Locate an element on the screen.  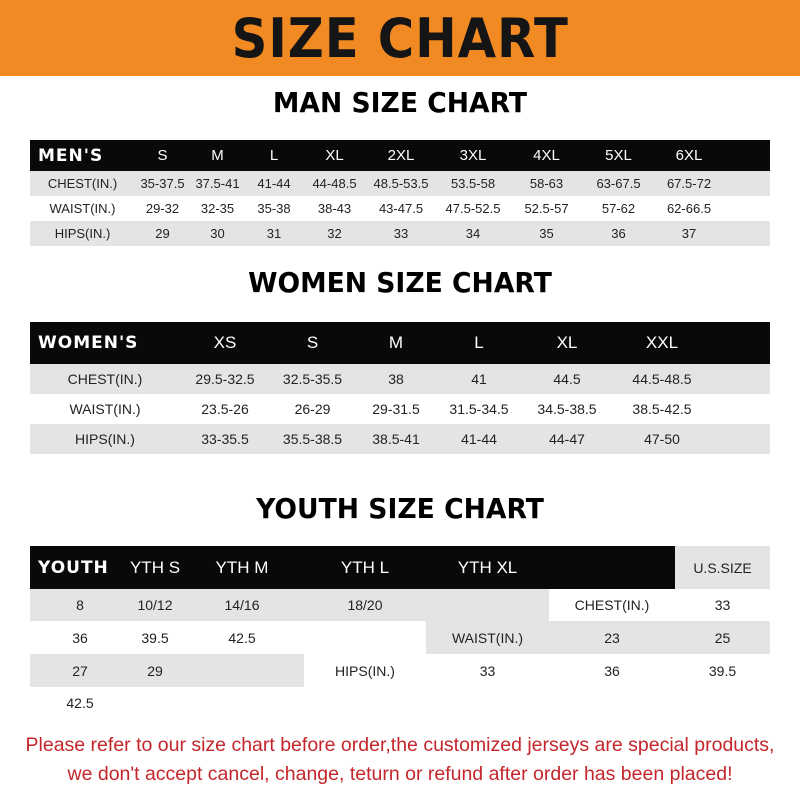
table-cell: 8 is located at coordinates (80, 605).